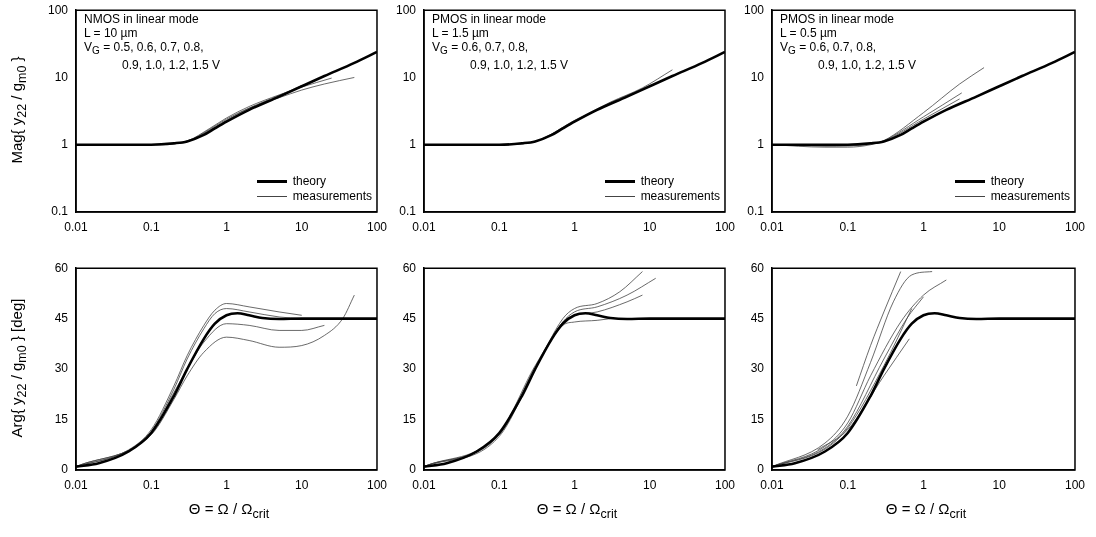  What do you see at coordinates (111, 33) in the screenshot?
I see `annotation: L = 10 µm` at bounding box center [111, 33].